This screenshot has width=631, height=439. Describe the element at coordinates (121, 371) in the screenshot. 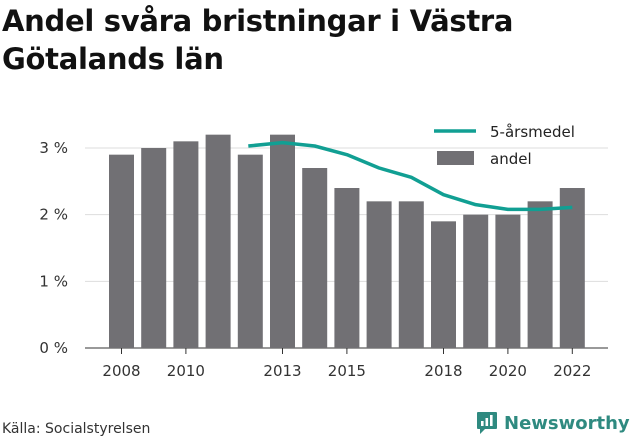

I see `x-tick-label: 2008` at that location.